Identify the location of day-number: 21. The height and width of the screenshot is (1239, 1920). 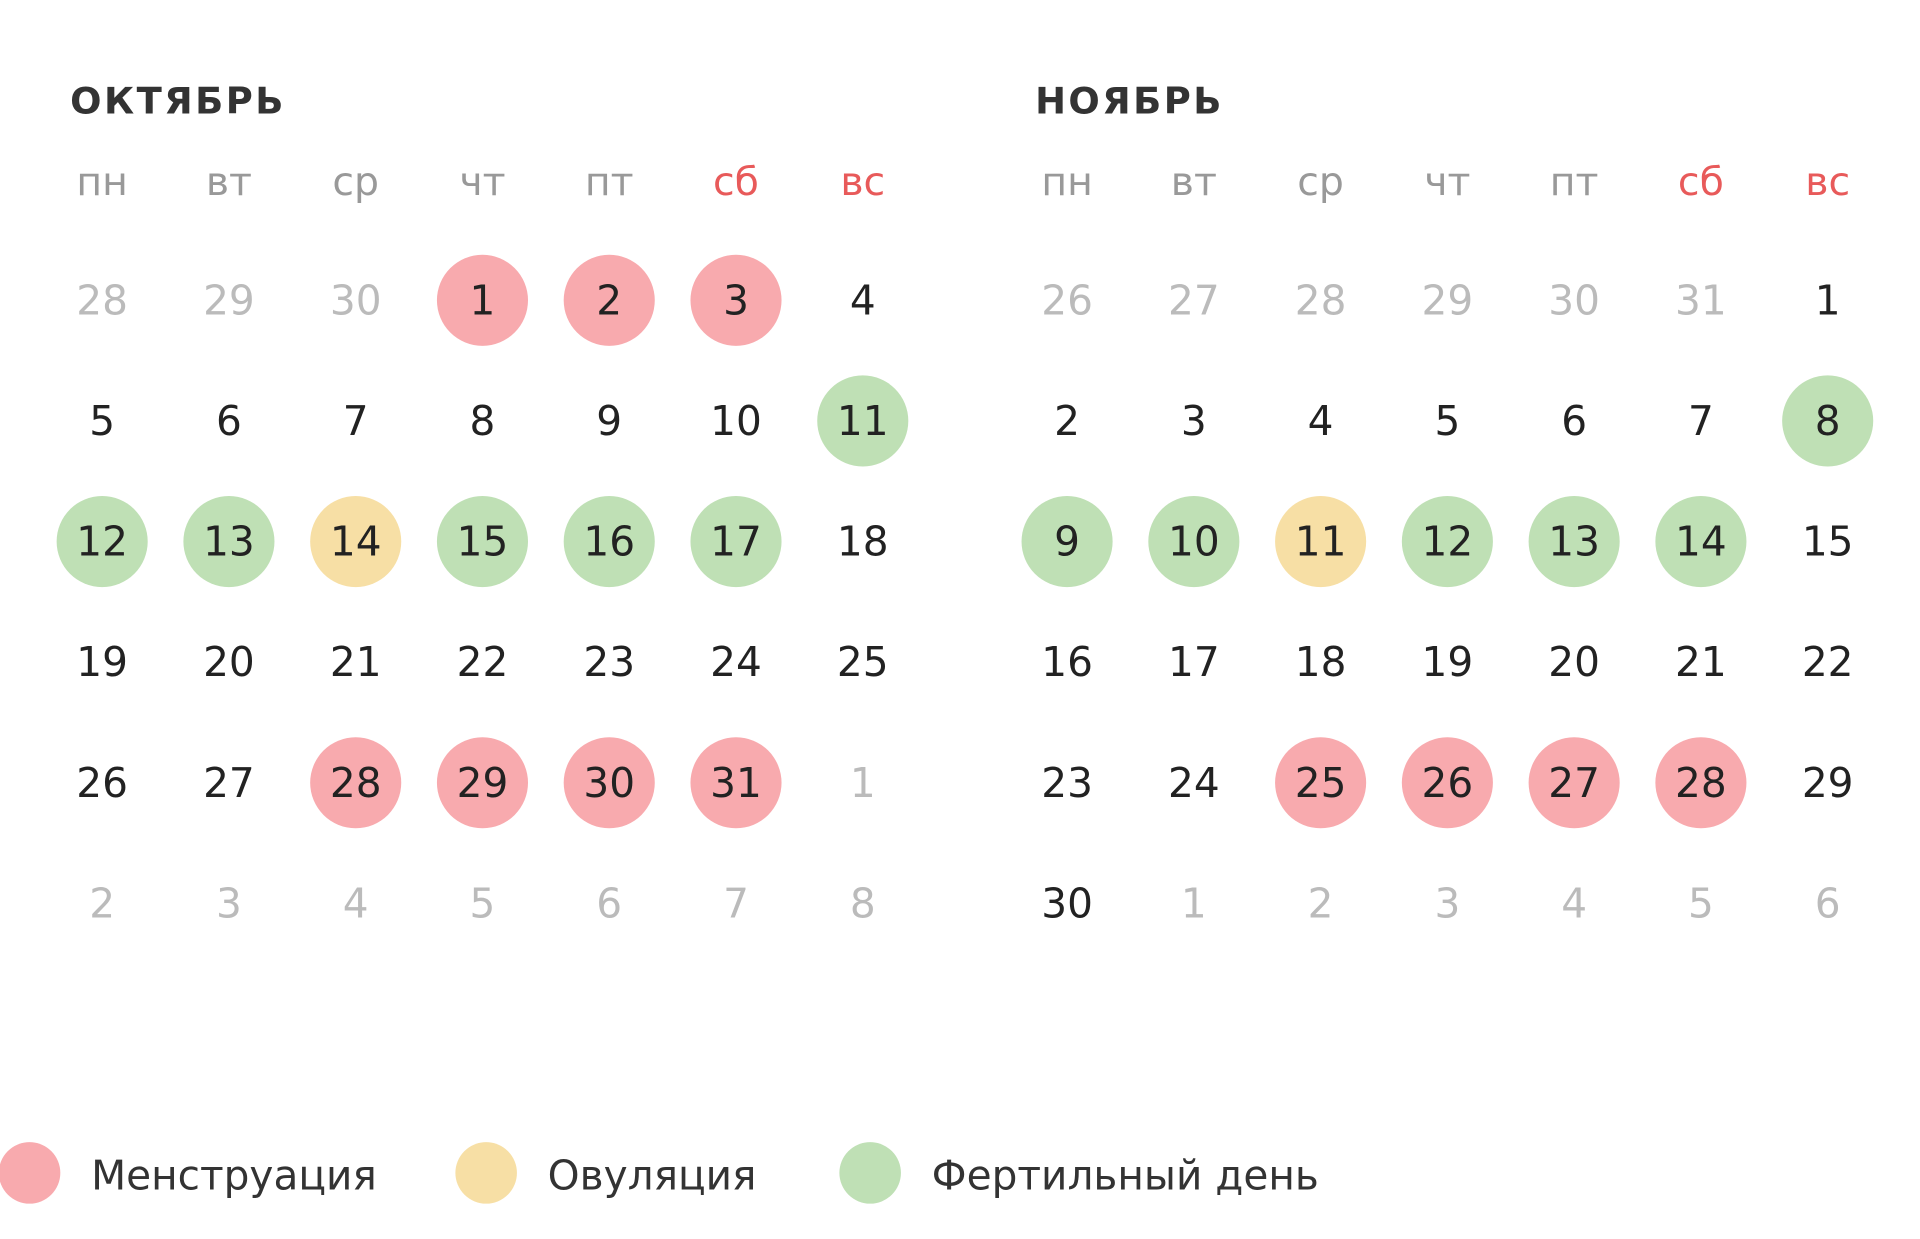
(356, 662).